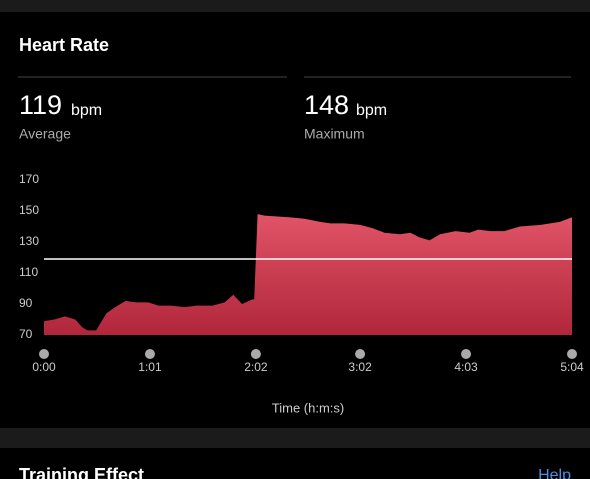 The width and height of the screenshot is (590, 479). What do you see at coordinates (334, 134) in the screenshot?
I see `stat-label: Maximum` at bounding box center [334, 134].